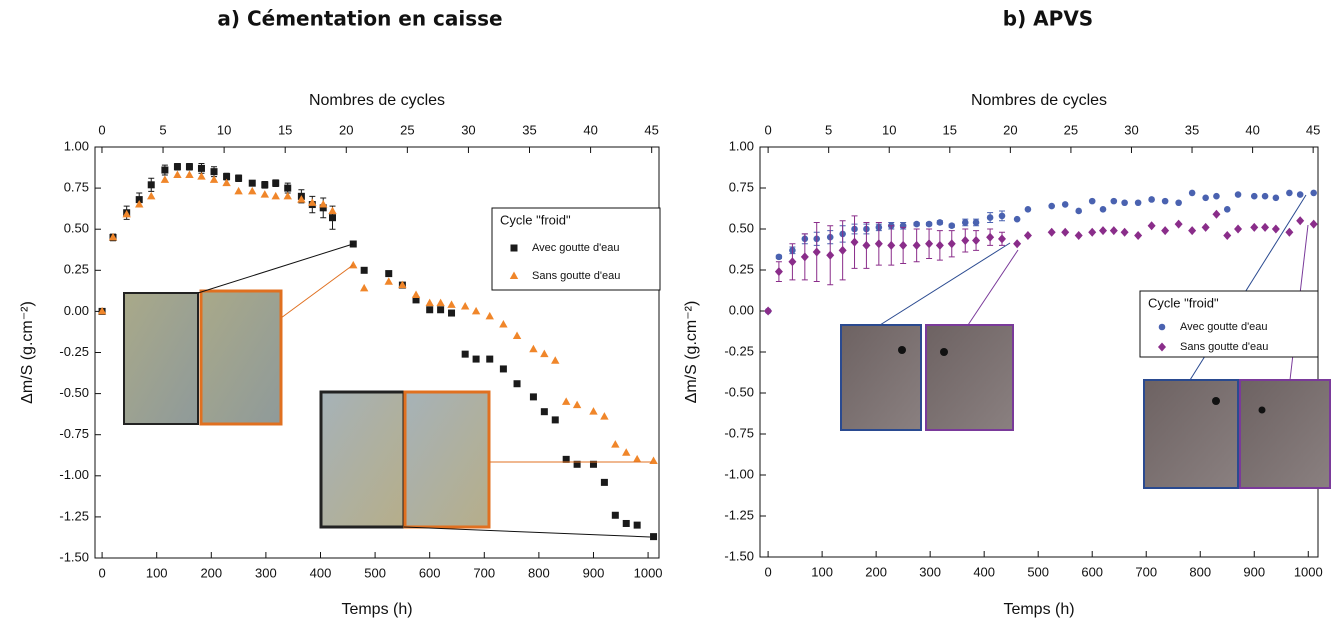 This screenshot has width=1339, height=626. I want to click on x-tick-label: 400, so click(321, 572).